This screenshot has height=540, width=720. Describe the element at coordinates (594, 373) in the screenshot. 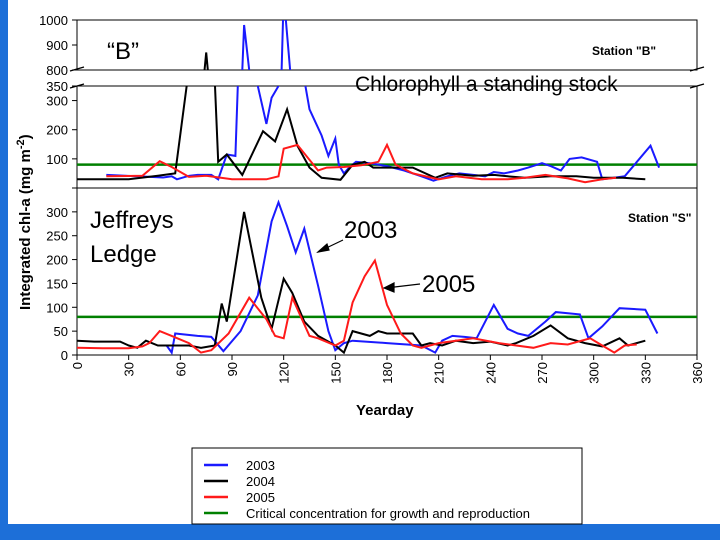

I see `x-tick-label-300: 300` at that location.